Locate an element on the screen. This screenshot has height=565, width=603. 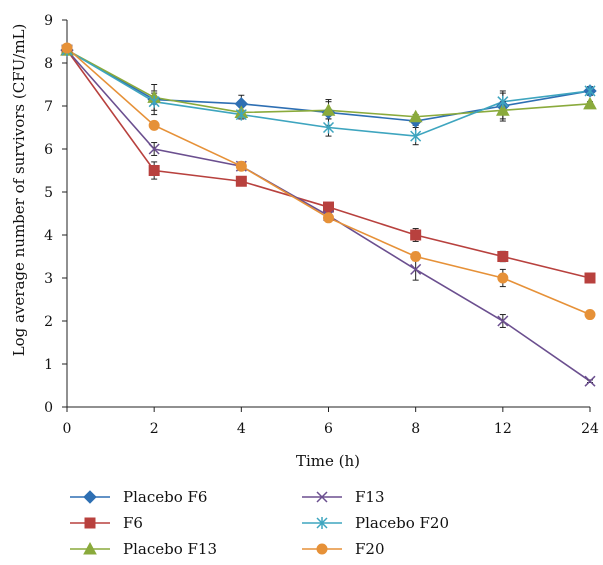
x-tick-label: 12 is located at coordinates (503, 429).